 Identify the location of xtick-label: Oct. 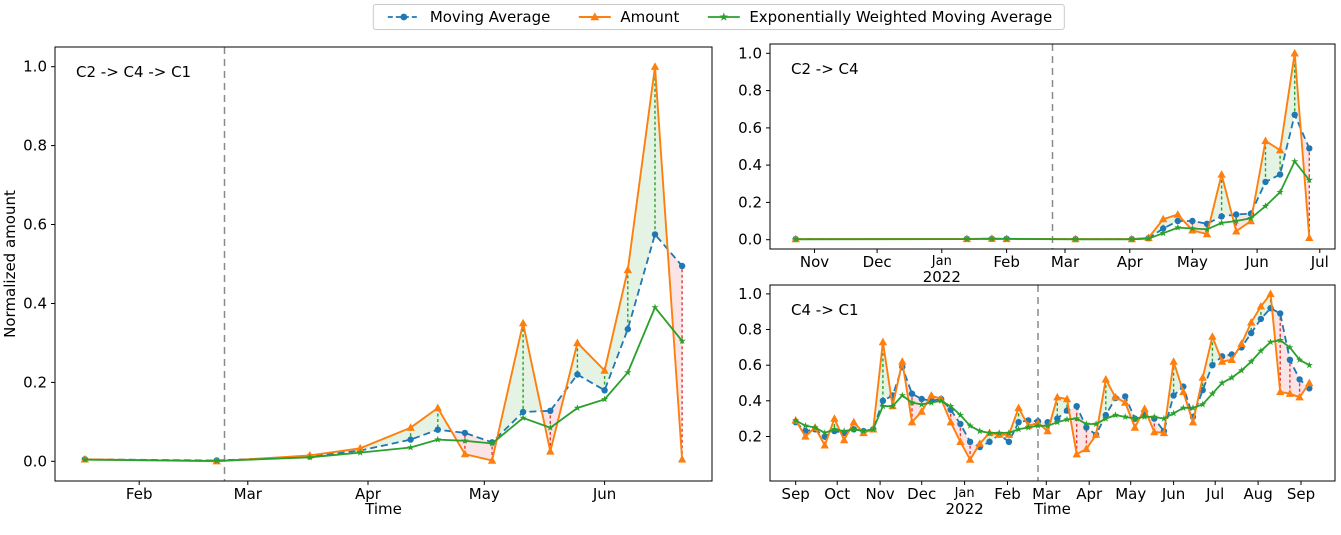
(837, 494).